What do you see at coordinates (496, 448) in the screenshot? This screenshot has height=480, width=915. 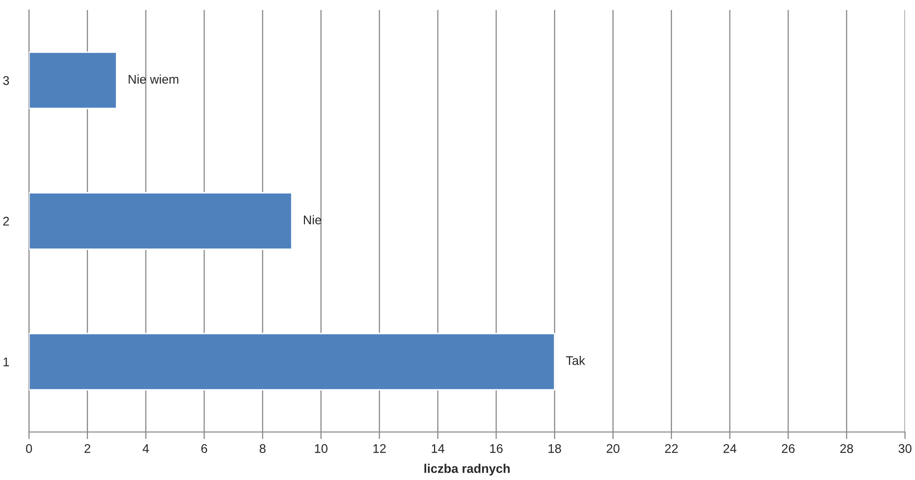 I see `x-tick-label: 16` at bounding box center [496, 448].